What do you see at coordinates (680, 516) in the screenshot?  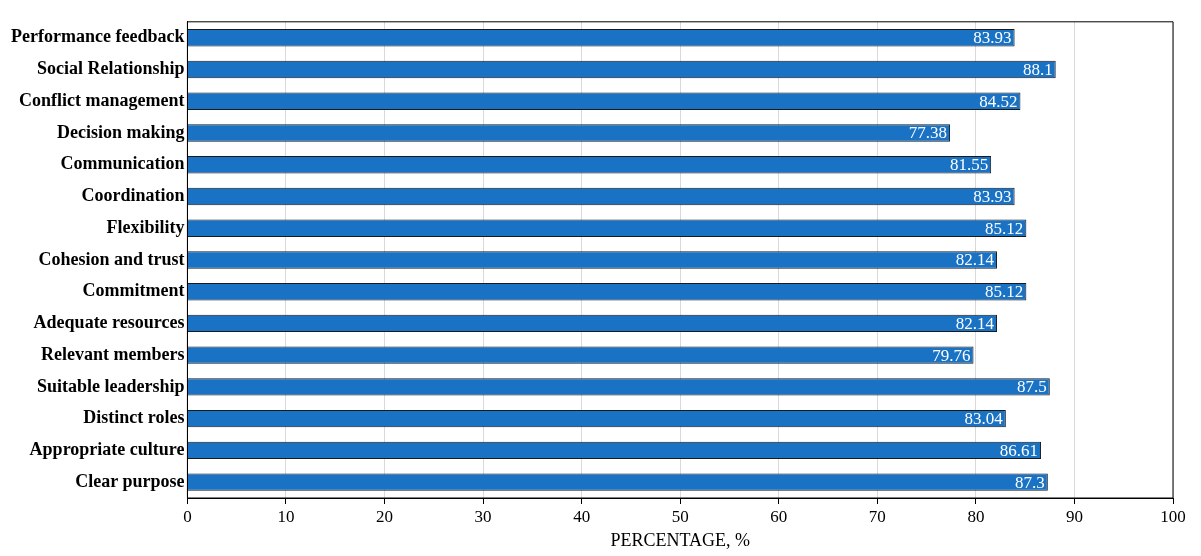 I see `x-tick-label: 50` at bounding box center [680, 516].